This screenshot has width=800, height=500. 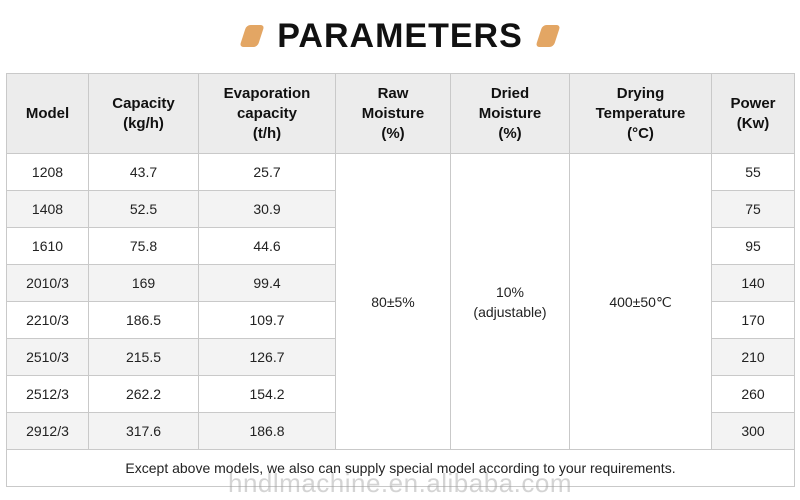 What do you see at coordinates (143, 357) in the screenshot?
I see `capacity-cell: 215.5` at bounding box center [143, 357].